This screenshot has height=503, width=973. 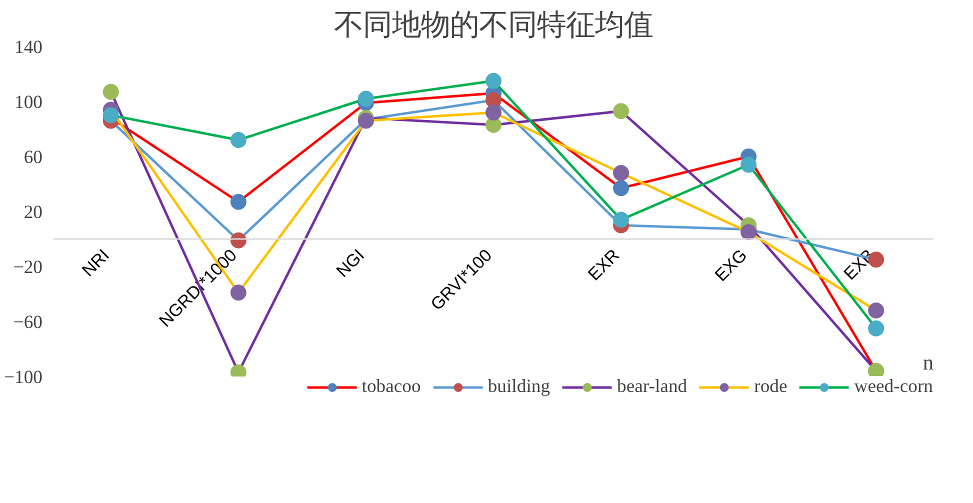 I want to click on y-tick-label: 20, so click(x=33, y=212).